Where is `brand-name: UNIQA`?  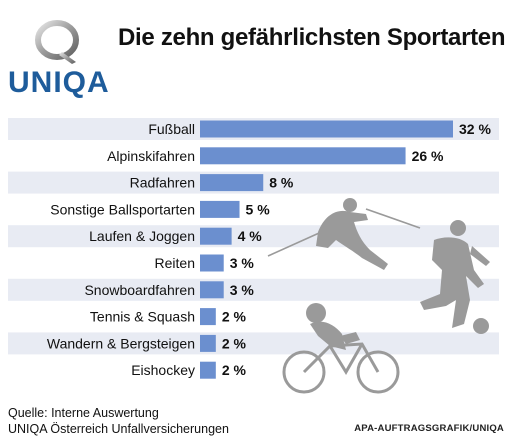 brand-name: UNIQA is located at coordinates (59, 82).